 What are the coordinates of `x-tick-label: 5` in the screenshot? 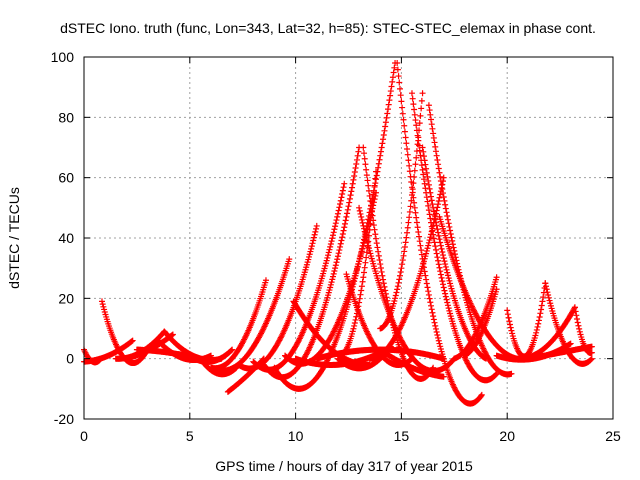 It's located at (190, 436).